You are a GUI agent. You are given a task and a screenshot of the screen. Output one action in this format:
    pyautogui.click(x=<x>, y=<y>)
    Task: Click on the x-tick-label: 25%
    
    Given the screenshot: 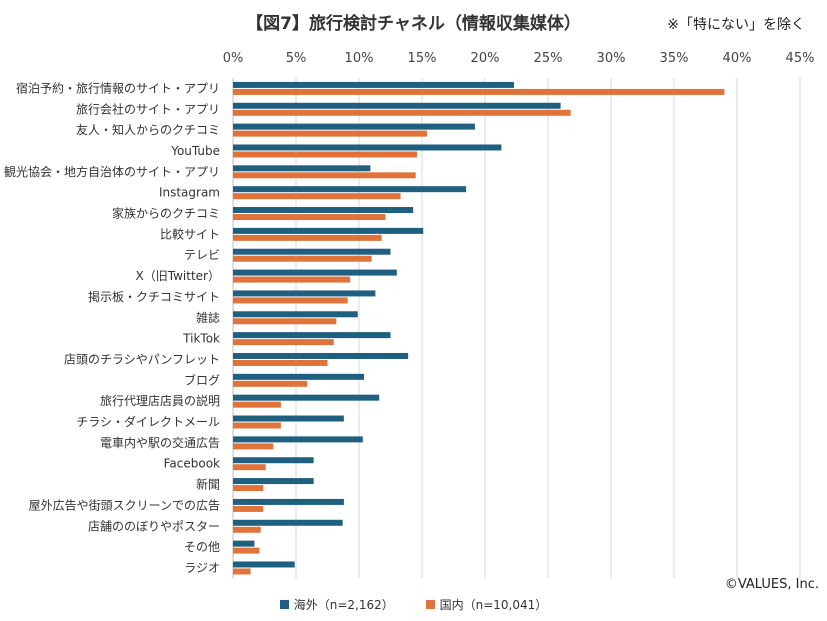 What is the action you would take?
    pyautogui.click(x=548, y=58)
    